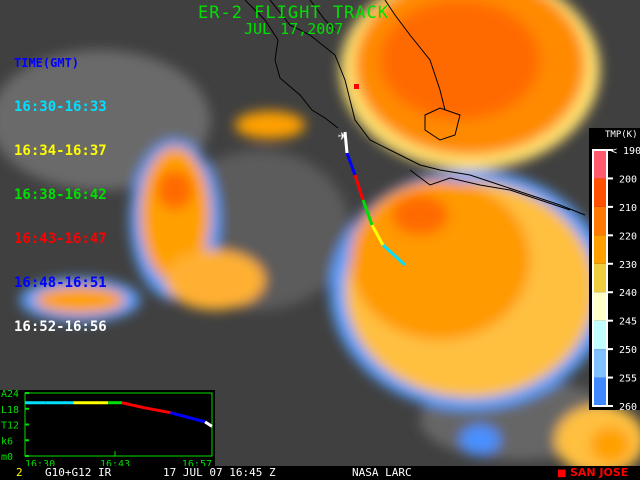 This screenshot has height=480, width=640. I want to click on y-tick-label: T12, so click(10, 426).